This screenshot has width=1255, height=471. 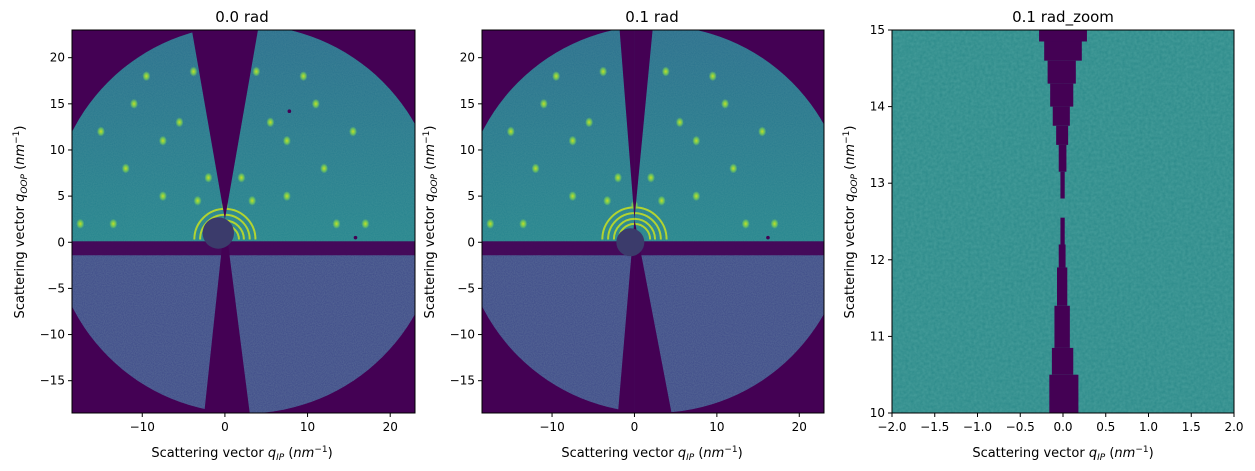 I want to click on x-tick-label: 0.5, so click(x=1105, y=427).